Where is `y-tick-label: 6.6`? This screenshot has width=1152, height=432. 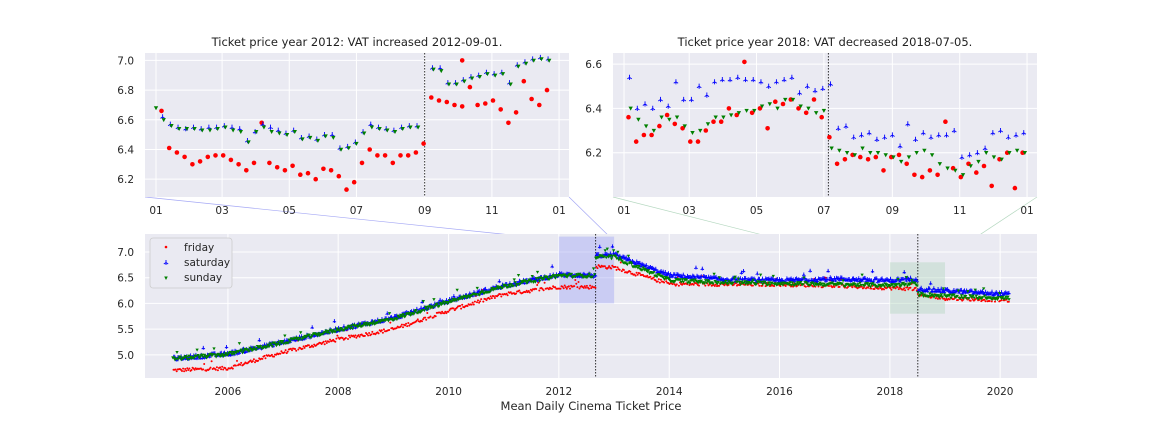
y-tick-label: 6.6 is located at coordinates (125, 121).